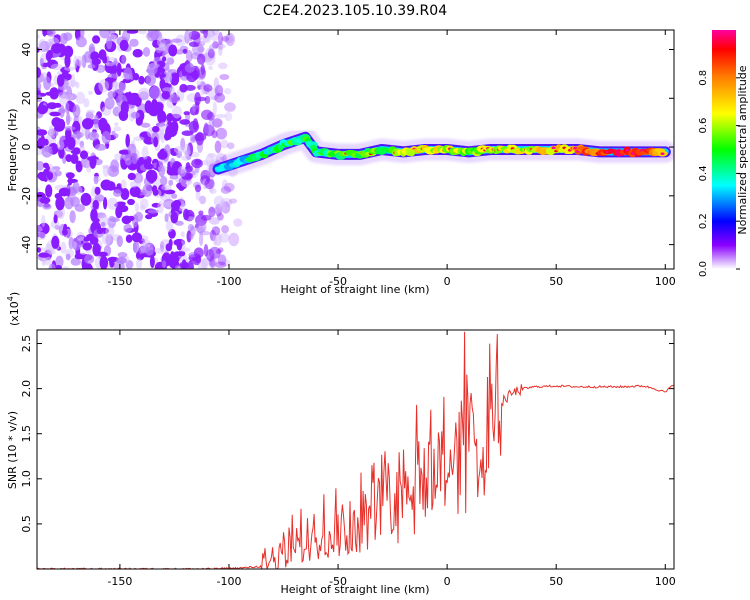  What do you see at coordinates (228, 581) in the screenshot?
I see `x-tick-label: -100` at bounding box center [228, 581].